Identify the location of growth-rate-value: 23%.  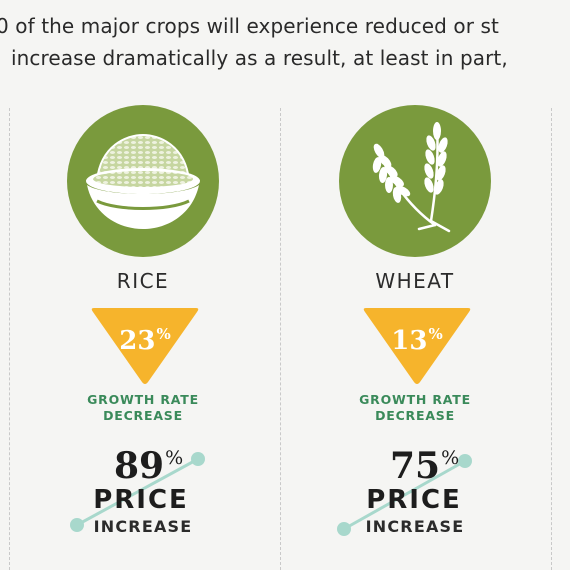
(145, 340).